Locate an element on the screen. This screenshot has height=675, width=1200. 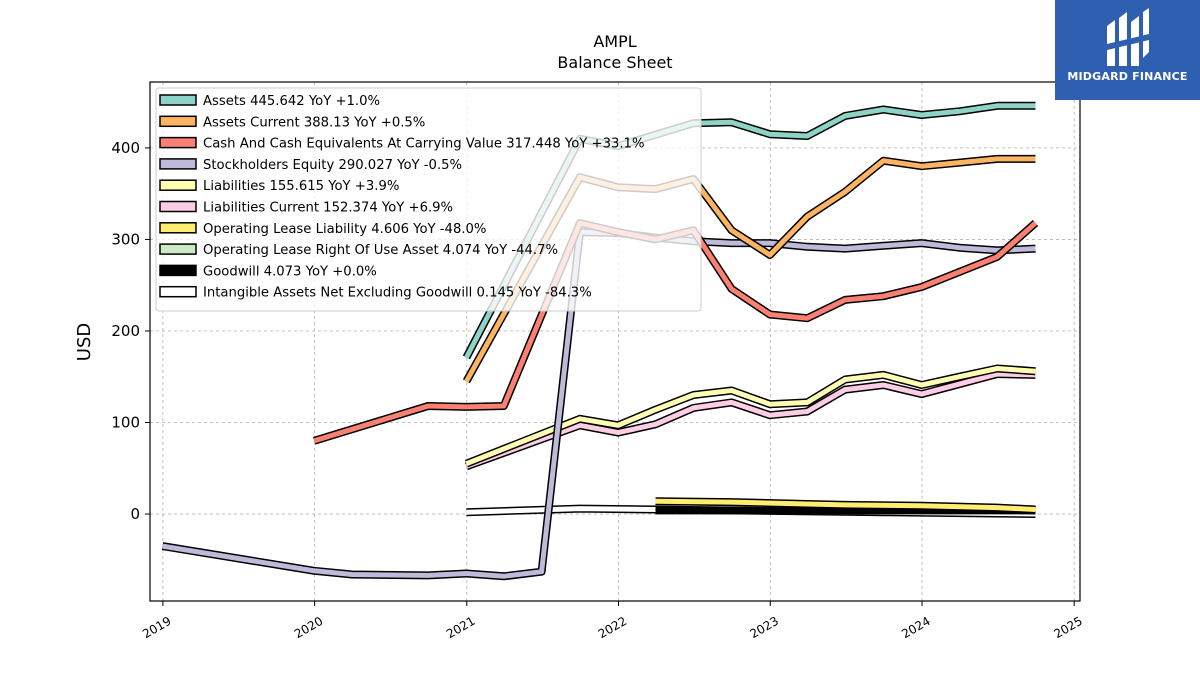
x-tick-label: 2023 is located at coordinates (764, 627).